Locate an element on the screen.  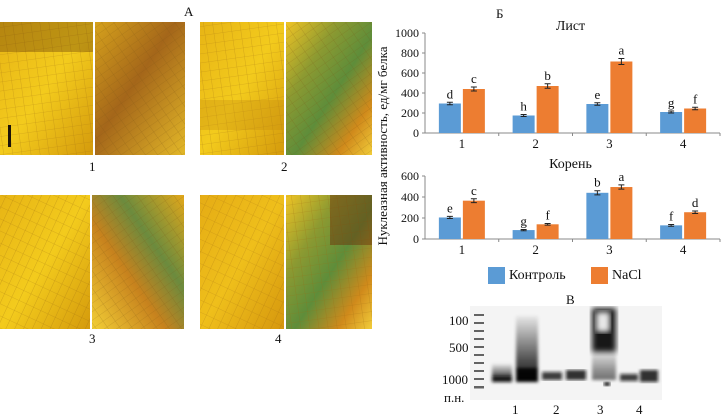
root-significance-letter: b is located at coordinates (597, 182).